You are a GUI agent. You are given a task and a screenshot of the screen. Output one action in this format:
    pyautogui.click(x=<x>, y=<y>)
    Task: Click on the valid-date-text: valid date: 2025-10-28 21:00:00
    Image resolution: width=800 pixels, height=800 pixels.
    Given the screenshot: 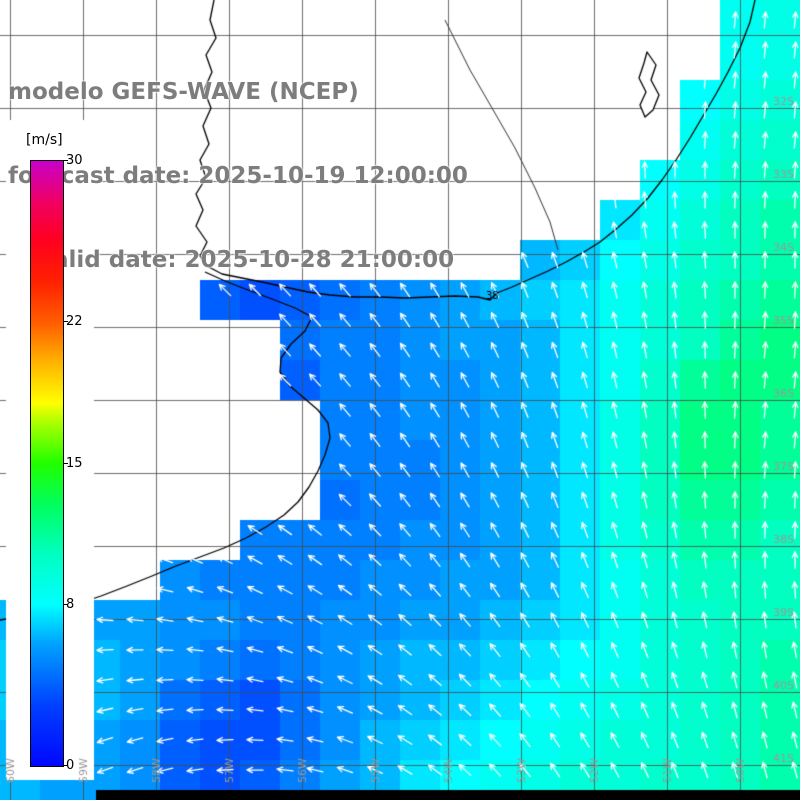 What is the action you would take?
    pyautogui.click(x=246, y=260)
    